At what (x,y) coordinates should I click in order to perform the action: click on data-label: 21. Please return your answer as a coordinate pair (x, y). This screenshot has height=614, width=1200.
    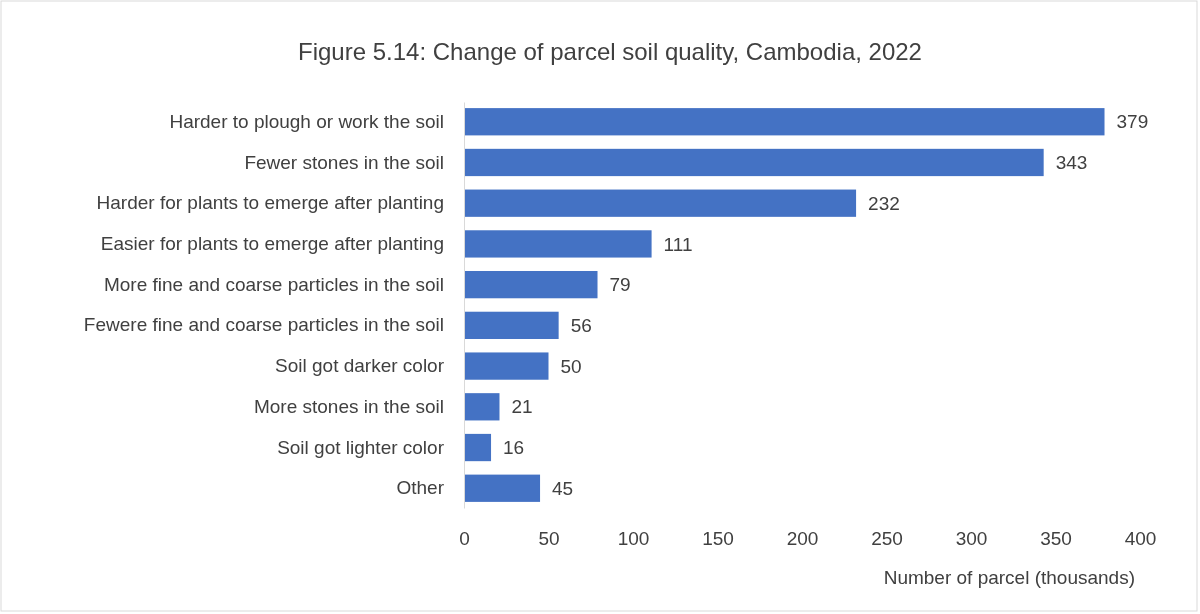
    Looking at the image, I should click on (522, 407).